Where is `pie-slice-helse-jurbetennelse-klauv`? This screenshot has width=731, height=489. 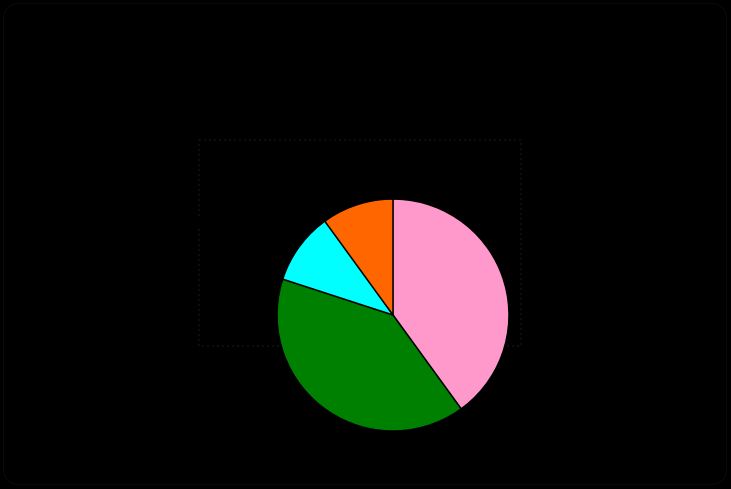
pie-slice-helse-jurbetennelse-klauv is located at coordinates (338, 268).